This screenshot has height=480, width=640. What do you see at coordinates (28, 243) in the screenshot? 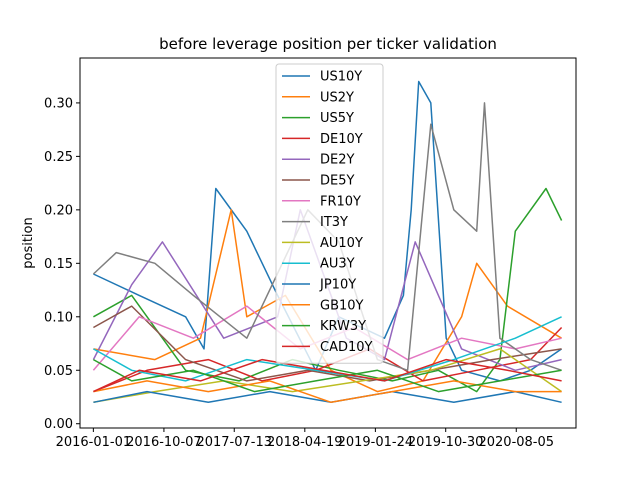
I see `y-axis-label: position` at bounding box center [28, 243].